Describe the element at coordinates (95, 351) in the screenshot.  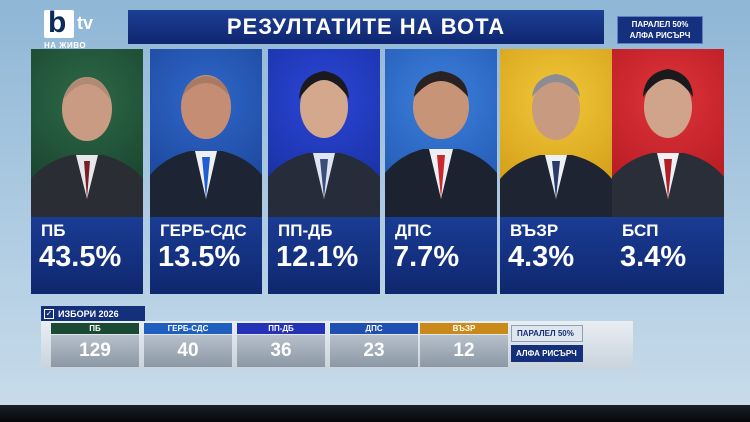
I see `seat-value: 129` at that location.